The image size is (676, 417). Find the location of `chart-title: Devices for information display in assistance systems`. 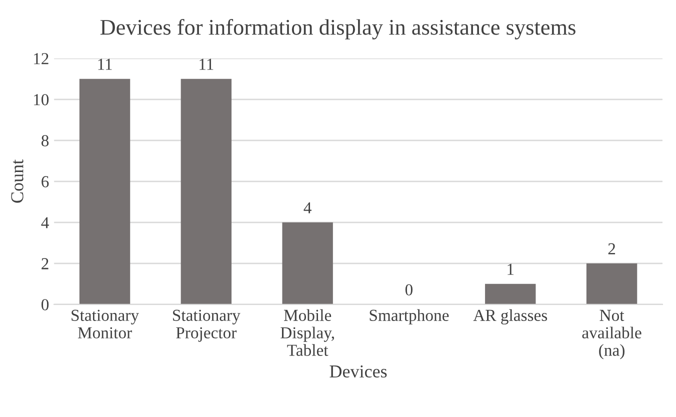

chart-title: Devices for information display in assistance systems is located at coordinates (338, 29).